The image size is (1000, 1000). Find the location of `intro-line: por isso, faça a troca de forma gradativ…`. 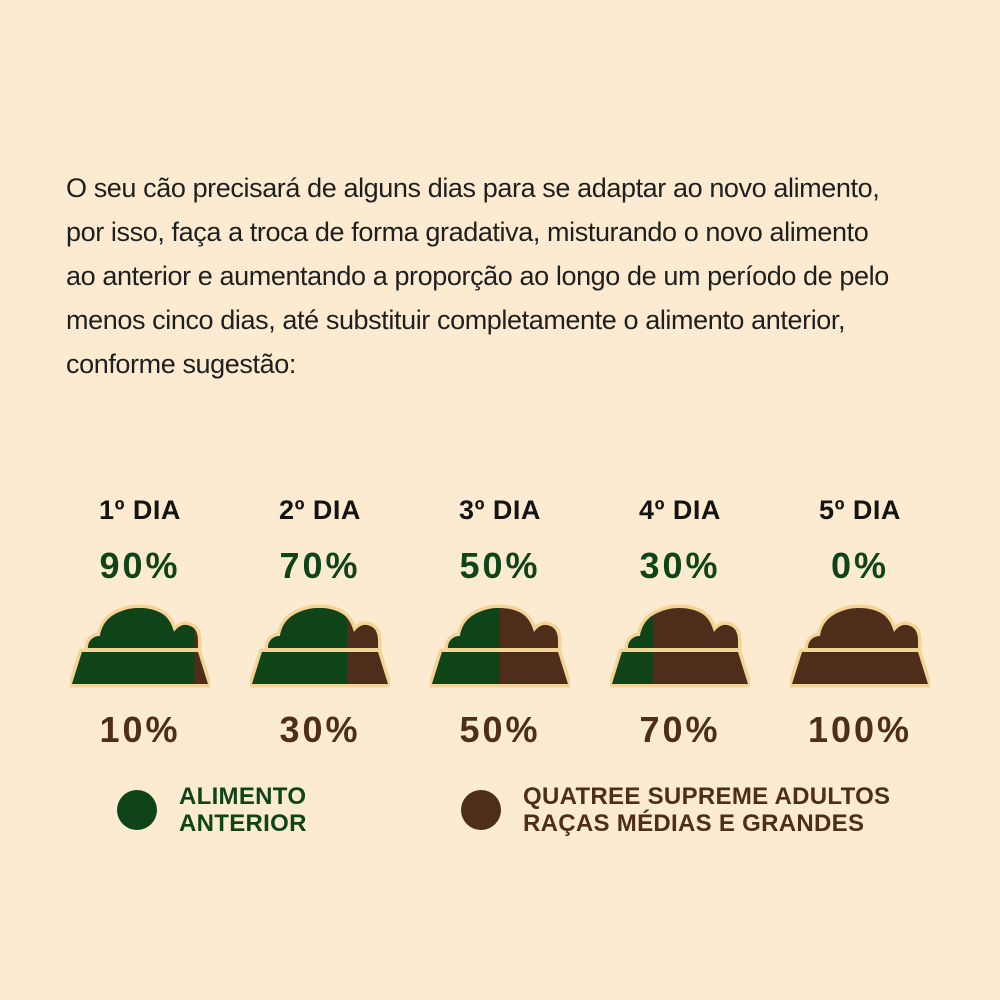

intro-line: por isso, faça a troca de forma gradativ… is located at coordinates (467, 232).